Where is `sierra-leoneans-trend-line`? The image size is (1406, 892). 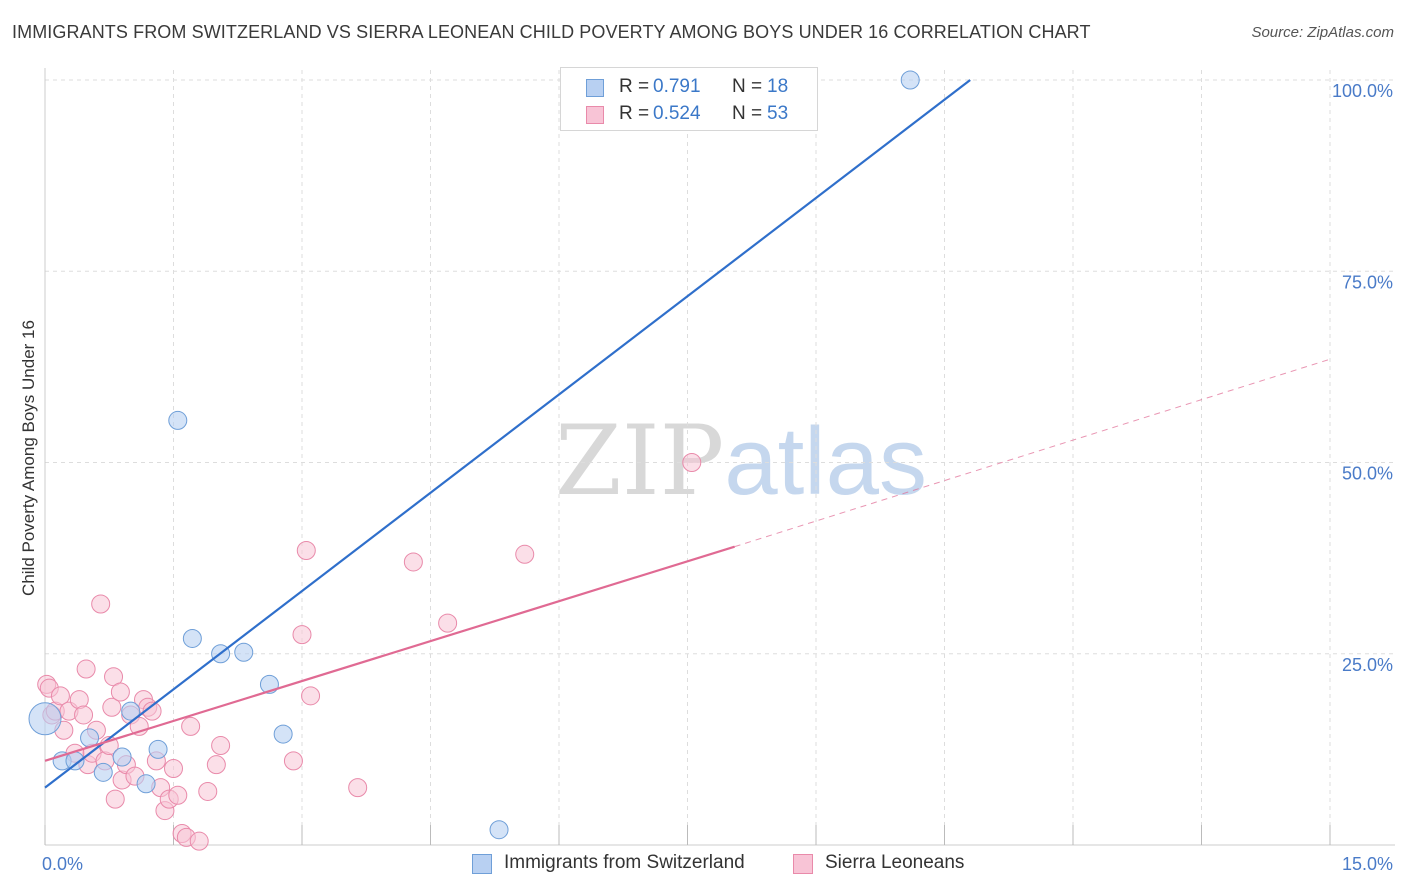 sierra-leoneans-trend-line is located at coordinates (389, 653).